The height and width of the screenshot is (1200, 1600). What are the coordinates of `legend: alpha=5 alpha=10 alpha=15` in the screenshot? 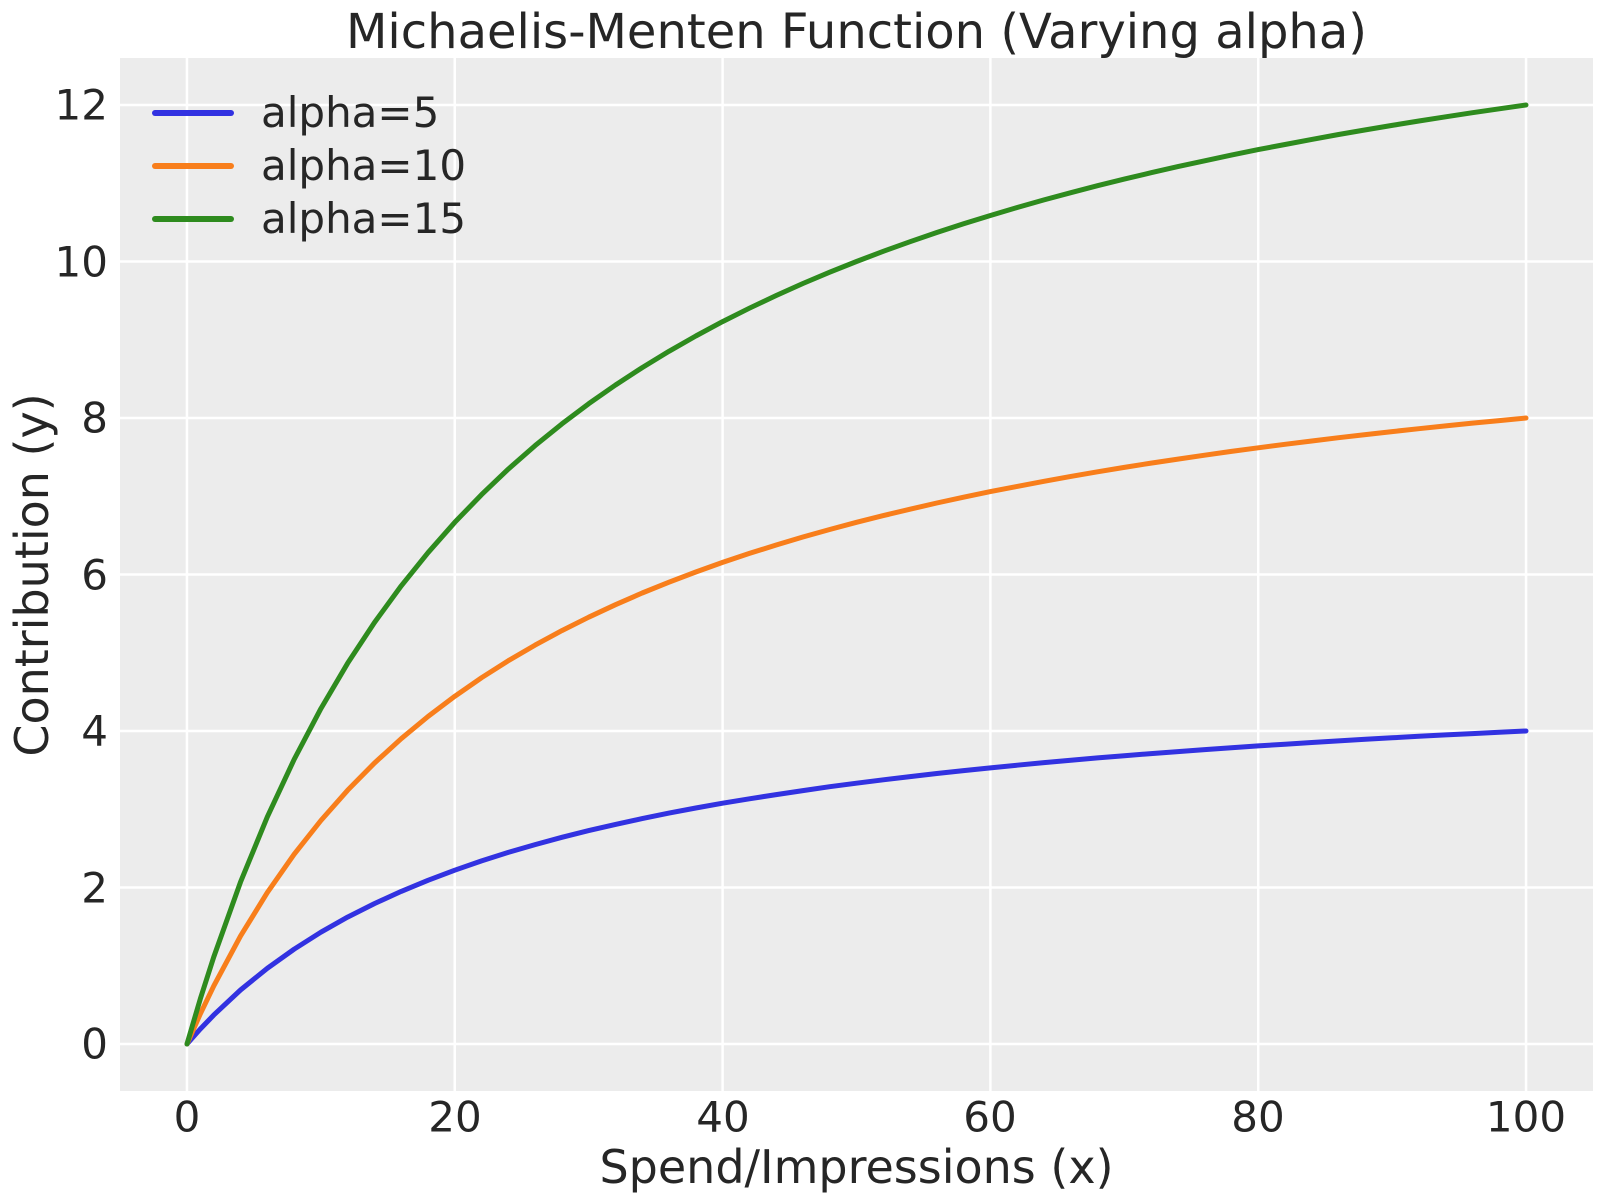 It's located at (309, 165).